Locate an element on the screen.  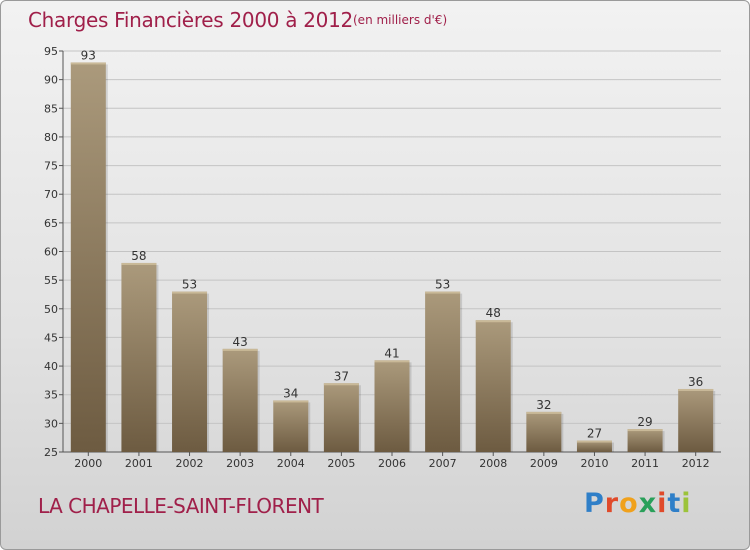
x-tick-label: 2008 is located at coordinates (493, 463).